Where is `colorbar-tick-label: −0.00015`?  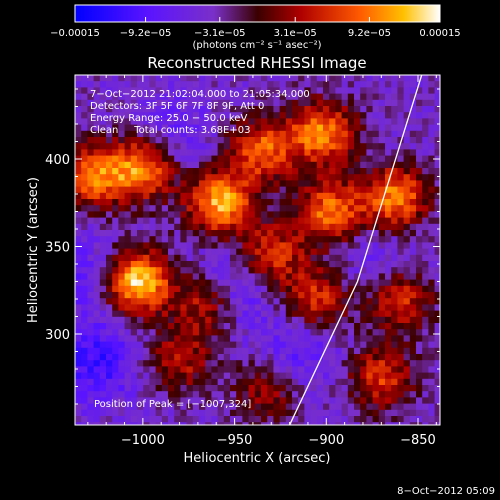 colorbar-tick-label: −0.00015 is located at coordinates (75, 33).